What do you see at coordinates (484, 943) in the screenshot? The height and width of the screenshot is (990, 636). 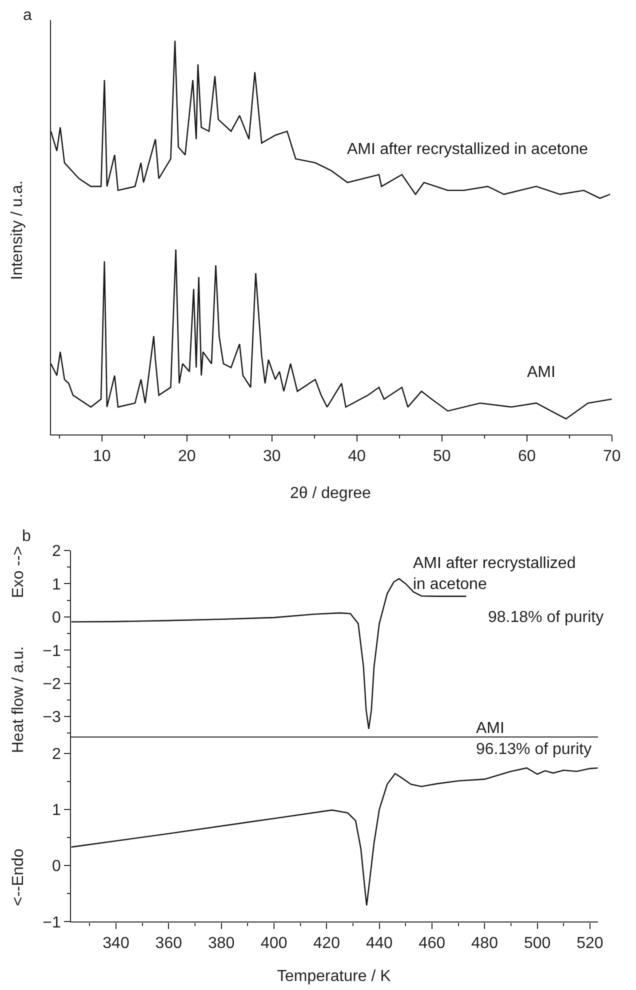 I see `x-tick-label: 480` at bounding box center [484, 943].